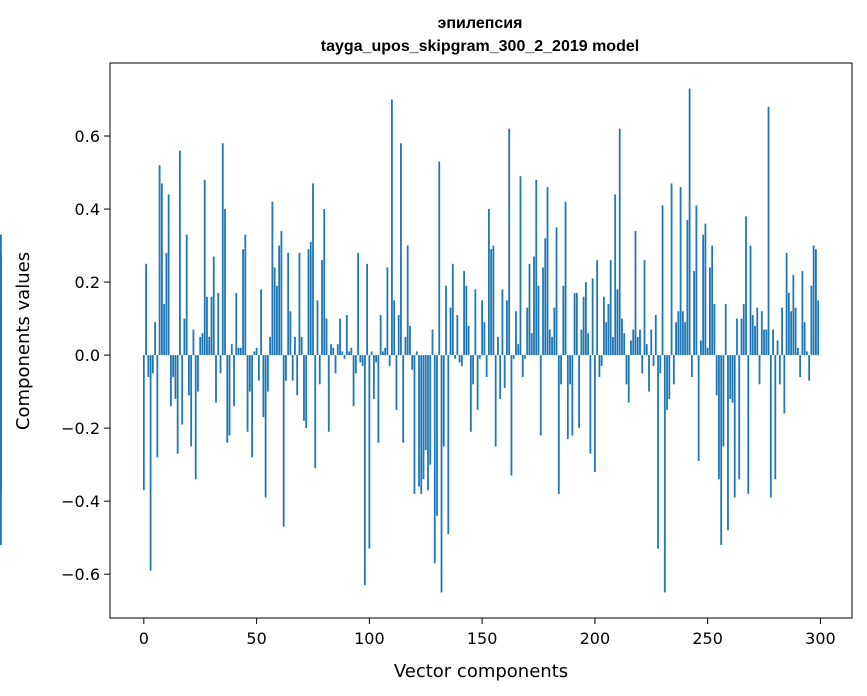 The height and width of the screenshot is (696, 867). Describe the element at coordinates (87, 209) in the screenshot. I see `y-tick-label-5: 0.4` at that location.